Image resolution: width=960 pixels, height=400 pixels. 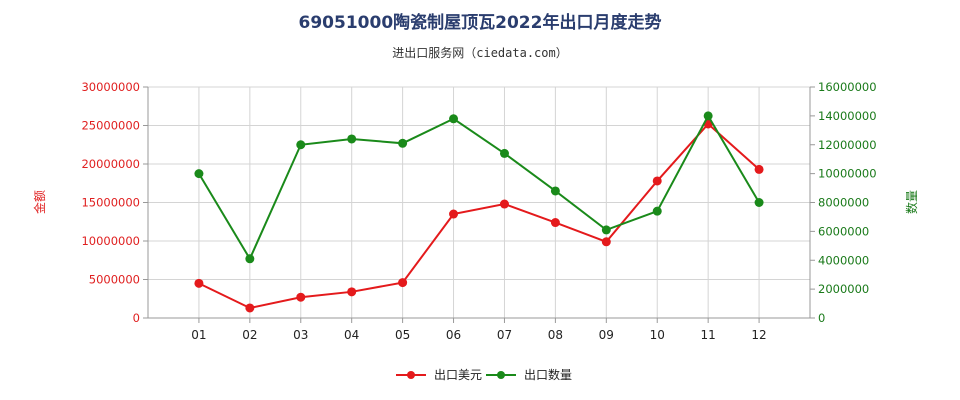 What do you see at coordinates (843, 203) in the screenshot?
I see `y-right-tick-label: 8000000` at bounding box center [843, 203].